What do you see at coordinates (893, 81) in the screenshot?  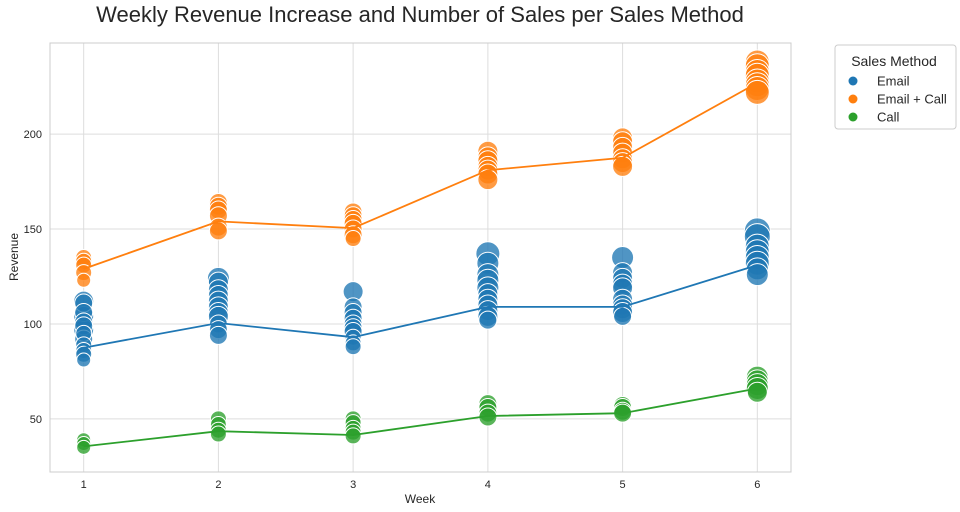 I see `legend-label-email: Email` at bounding box center [893, 81].